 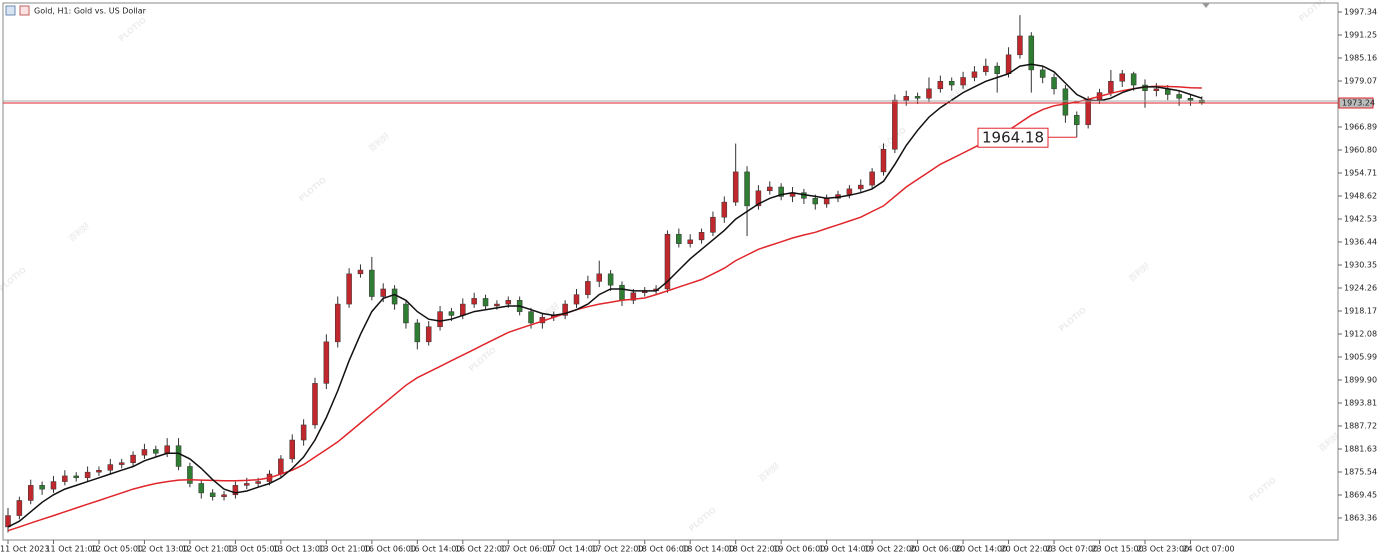 I want to click on x-tick-label: 23 Oct 07:00, so click(x=1072, y=549).